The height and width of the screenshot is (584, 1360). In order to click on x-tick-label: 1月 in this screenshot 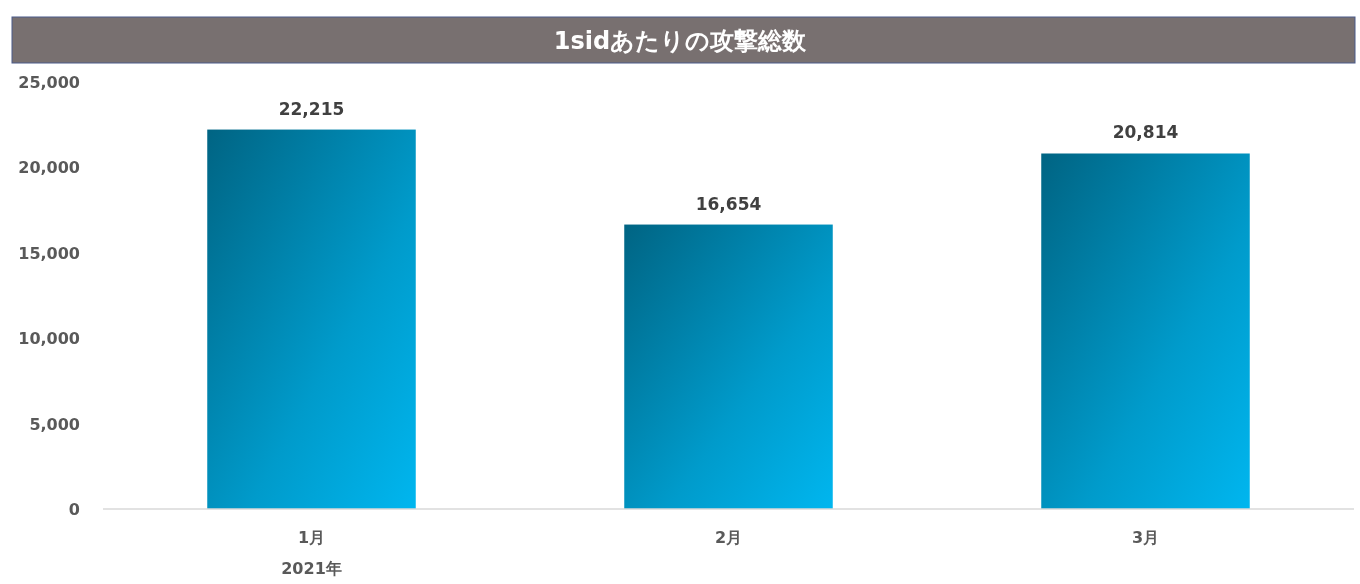, I will do `click(311, 537)`.